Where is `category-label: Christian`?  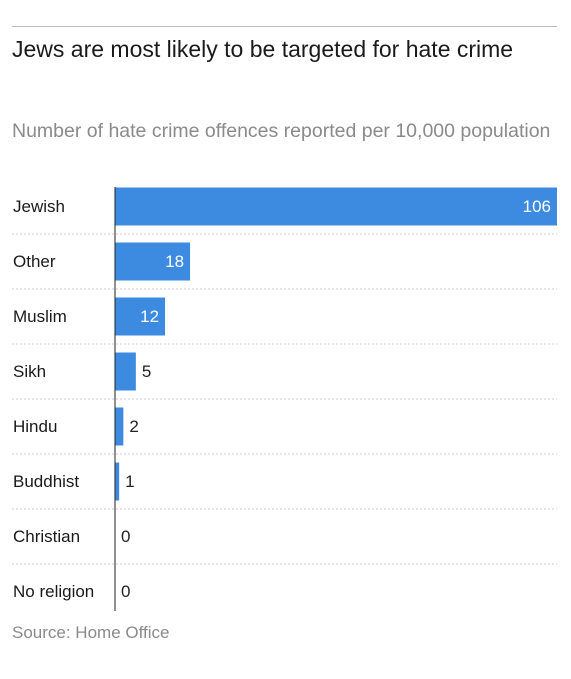 category-label: Christian is located at coordinates (46, 536).